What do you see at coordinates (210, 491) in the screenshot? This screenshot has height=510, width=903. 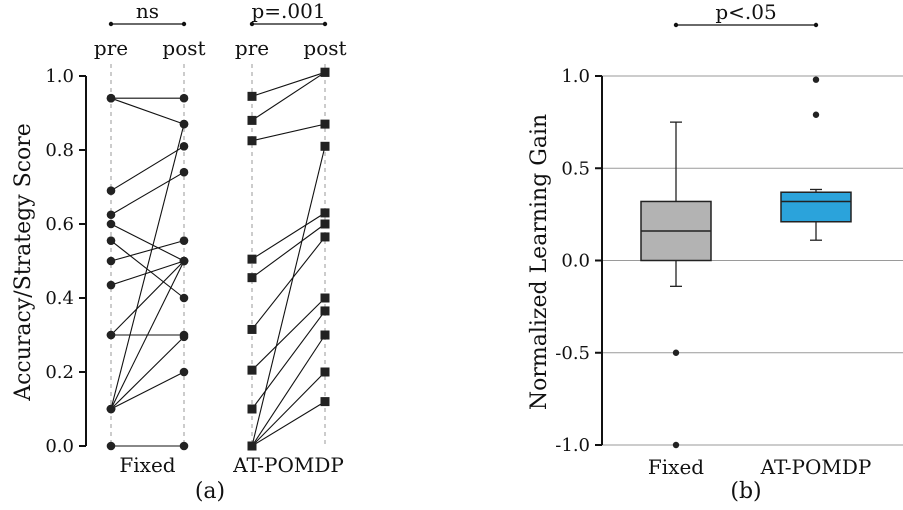 I see `panel-a-label: (a)` at bounding box center [210, 491].